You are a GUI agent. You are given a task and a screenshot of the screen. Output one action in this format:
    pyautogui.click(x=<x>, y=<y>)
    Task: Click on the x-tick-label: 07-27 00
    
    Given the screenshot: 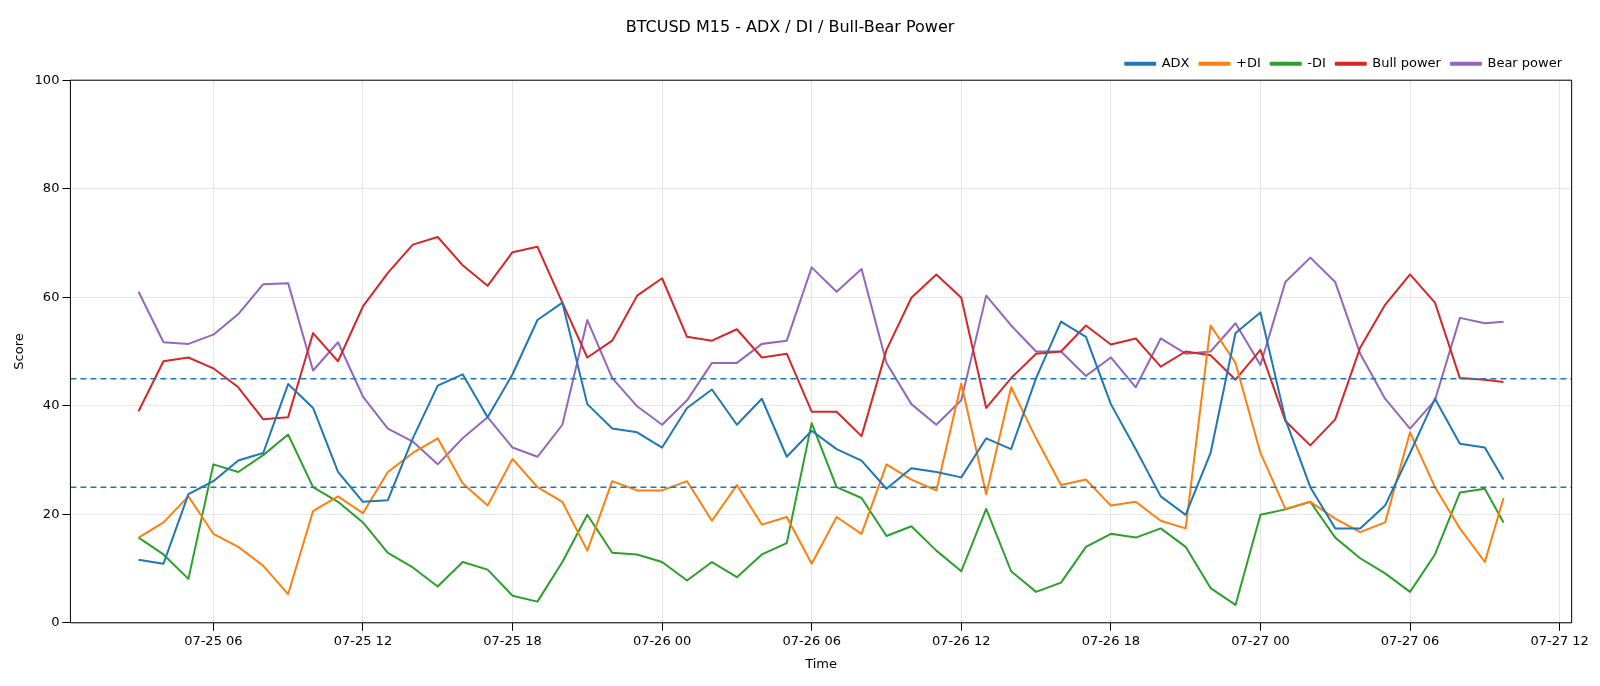 What is the action you would take?
    pyautogui.click(x=1260, y=640)
    